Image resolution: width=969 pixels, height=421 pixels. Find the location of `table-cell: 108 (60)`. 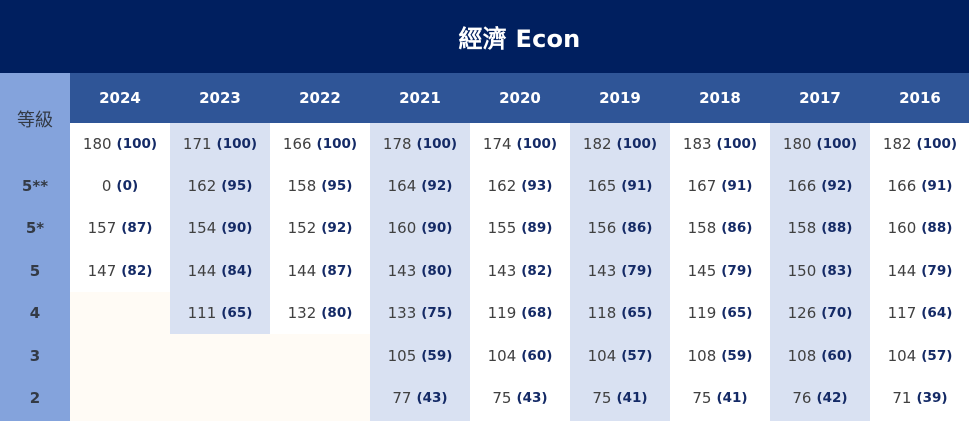

table-cell: 108 (60) is located at coordinates (820, 356).